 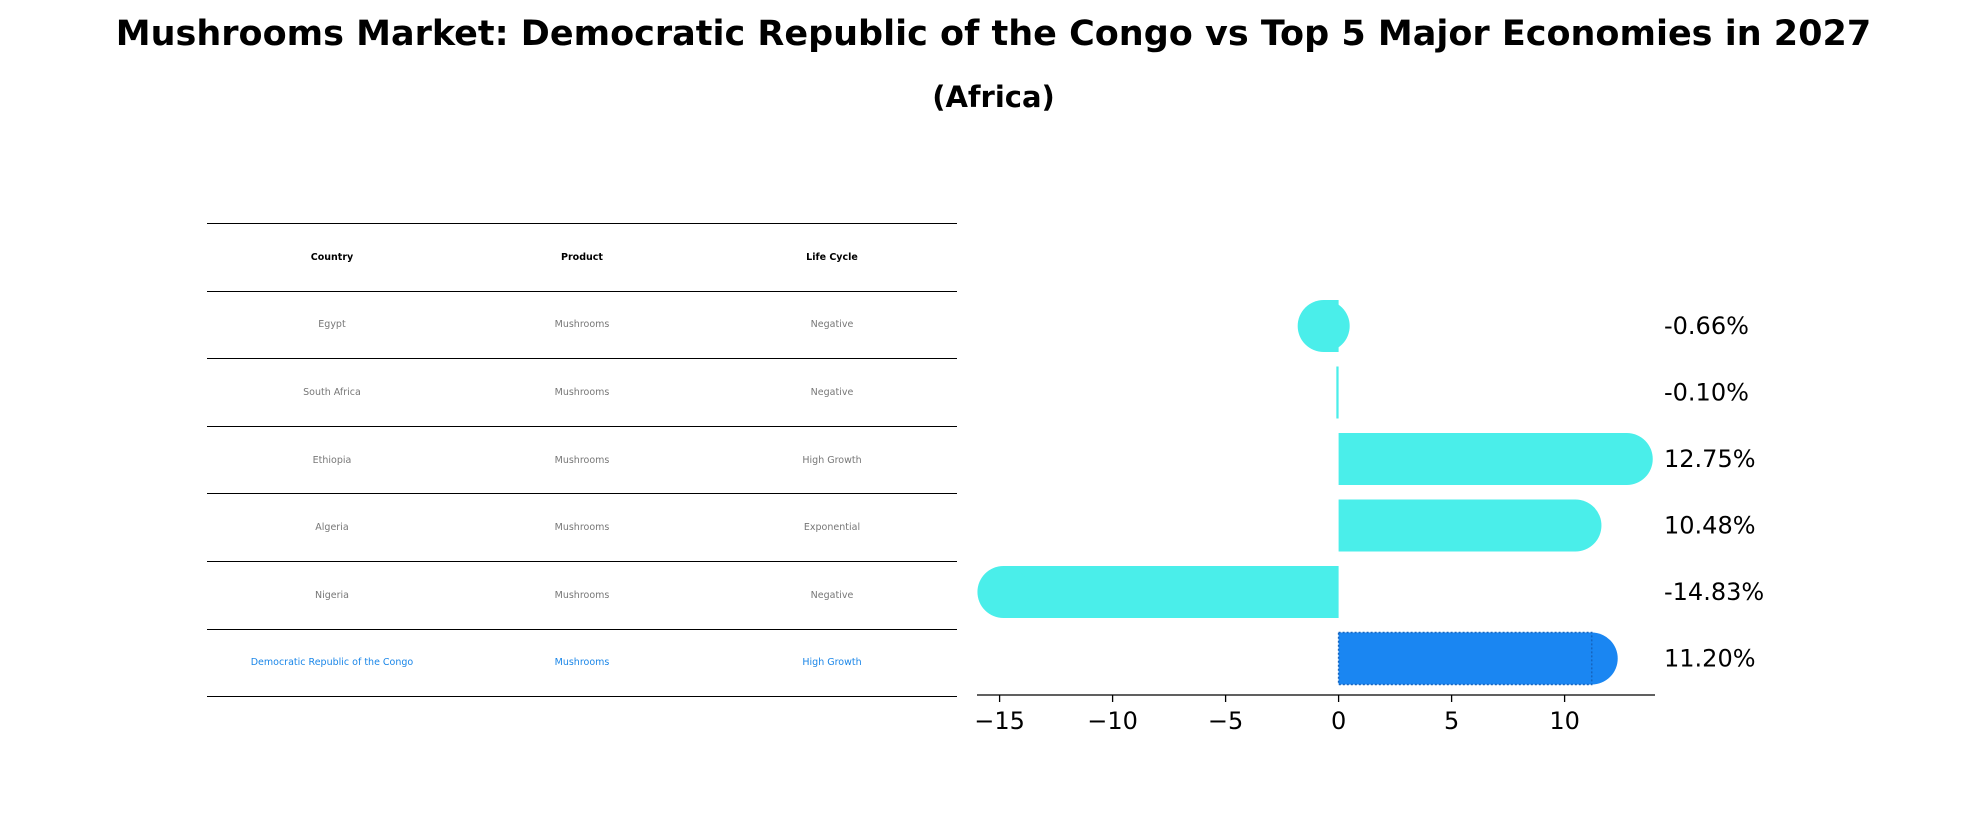 I want to click on chart-subtitle: (Africa), so click(x=993, y=97).